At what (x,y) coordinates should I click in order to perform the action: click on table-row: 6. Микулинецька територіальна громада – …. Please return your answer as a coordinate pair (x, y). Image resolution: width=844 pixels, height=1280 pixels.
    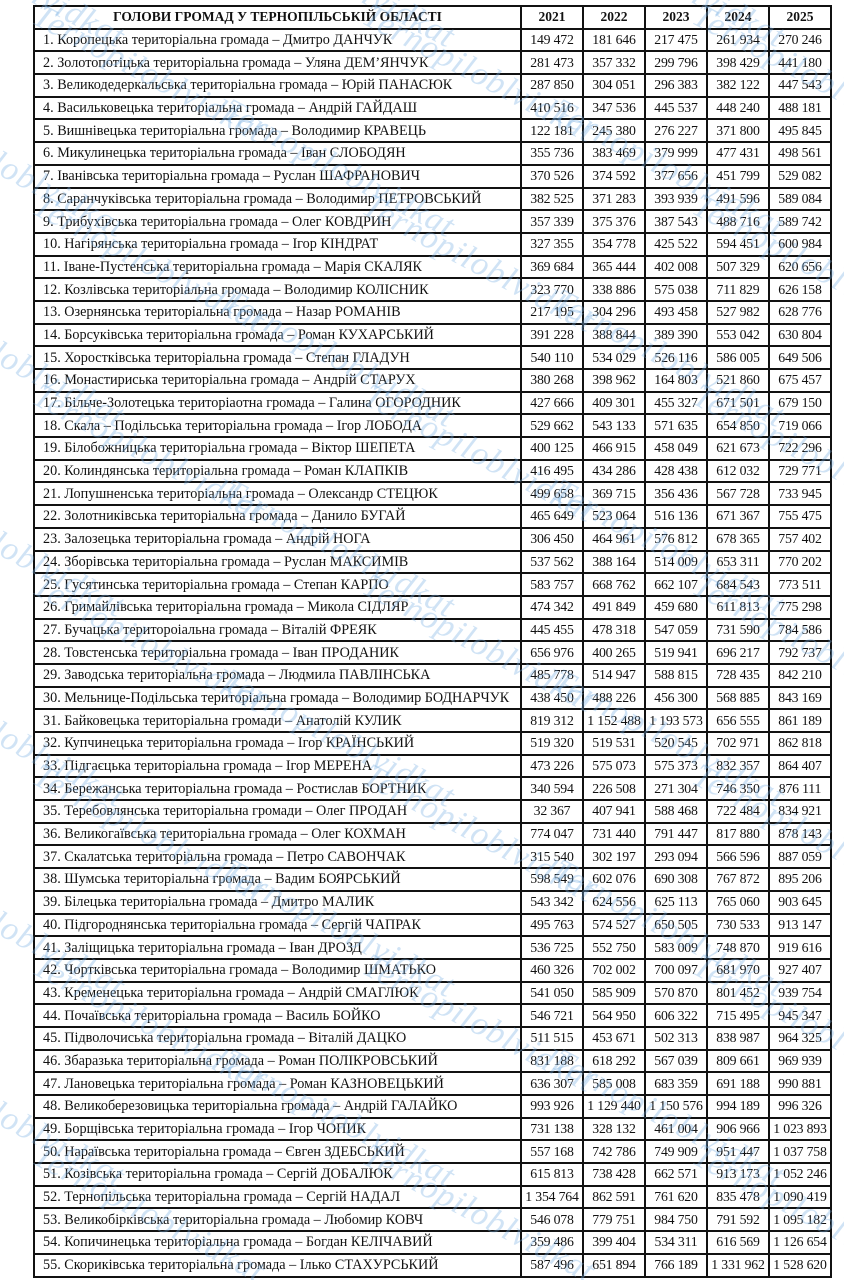
    Looking at the image, I should click on (432, 153).